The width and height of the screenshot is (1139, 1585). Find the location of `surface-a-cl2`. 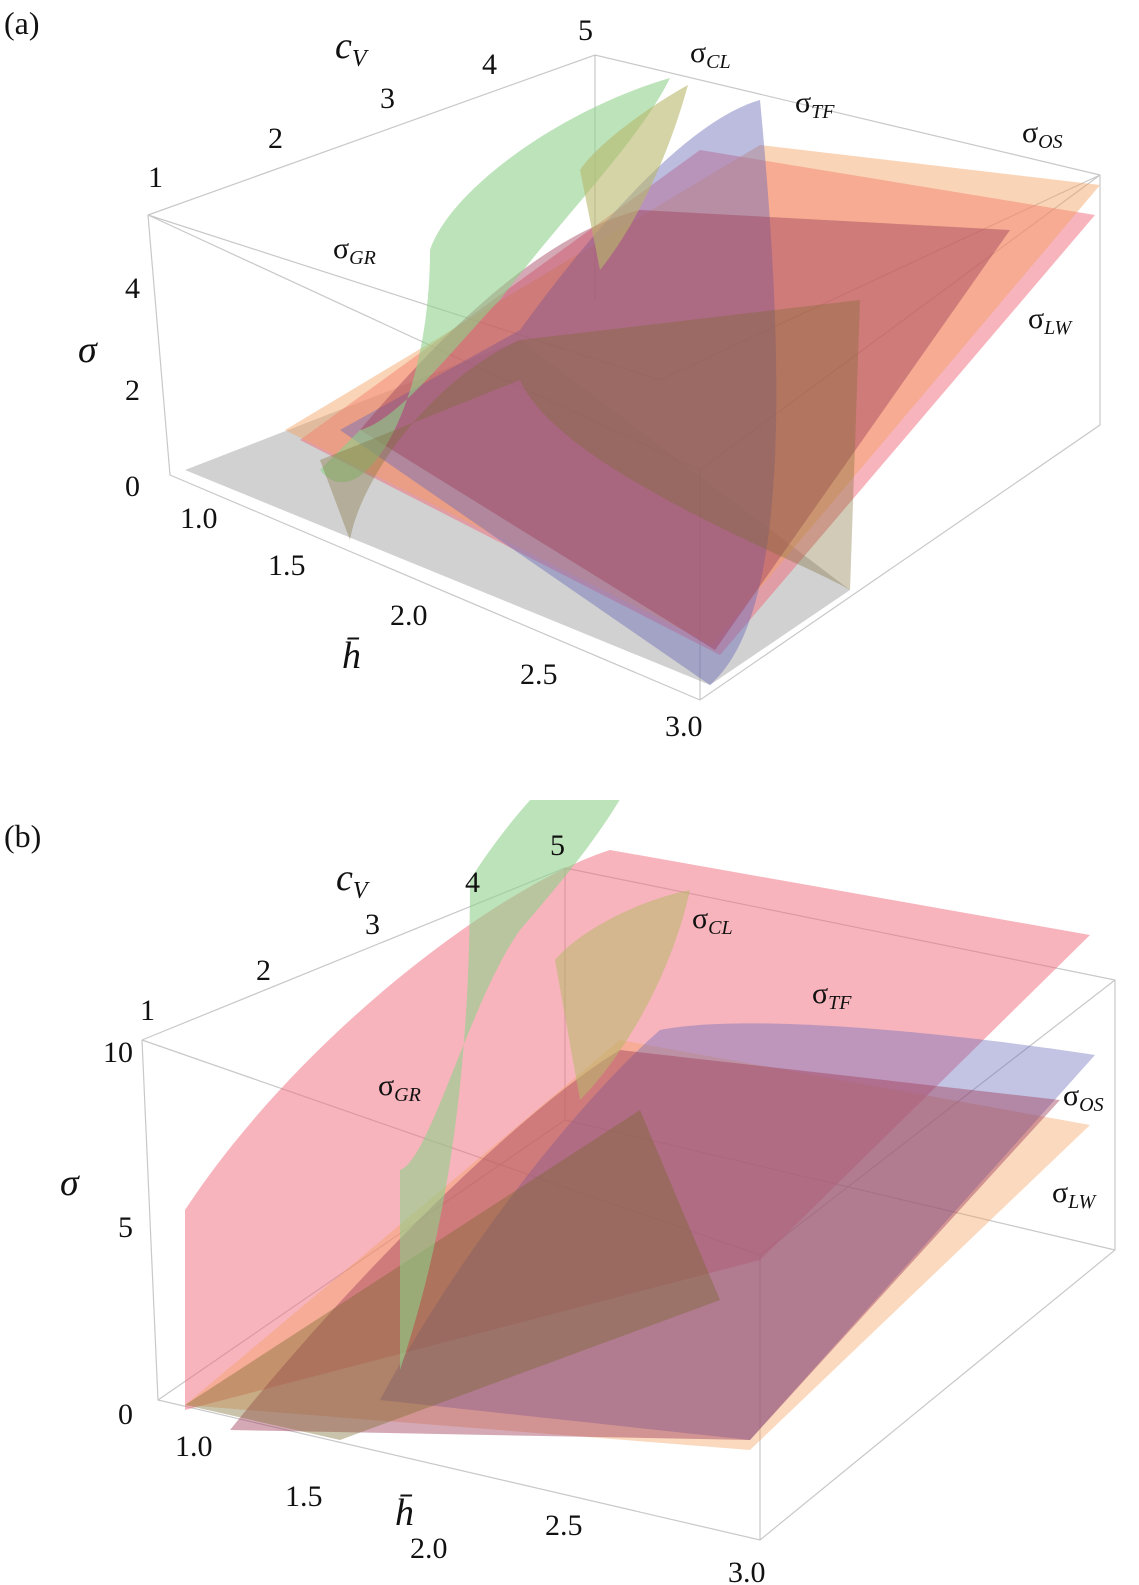

surface-a-cl2 is located at coordinates (634, 177).